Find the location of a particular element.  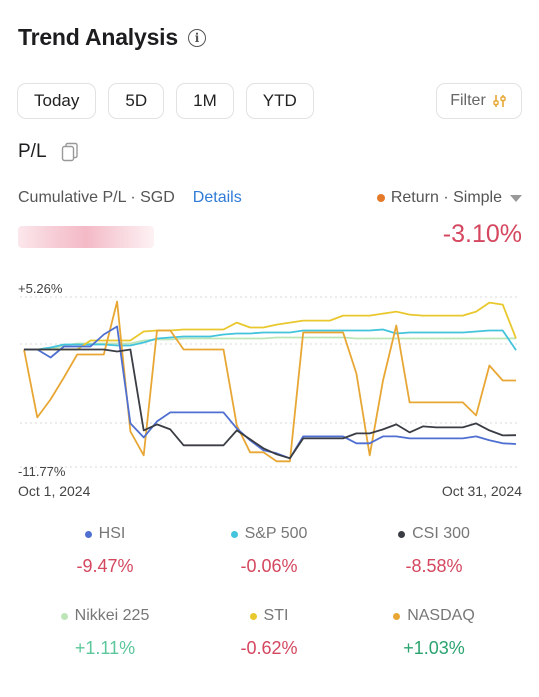

pl-row: P/L is located at coordinates (48, 152).